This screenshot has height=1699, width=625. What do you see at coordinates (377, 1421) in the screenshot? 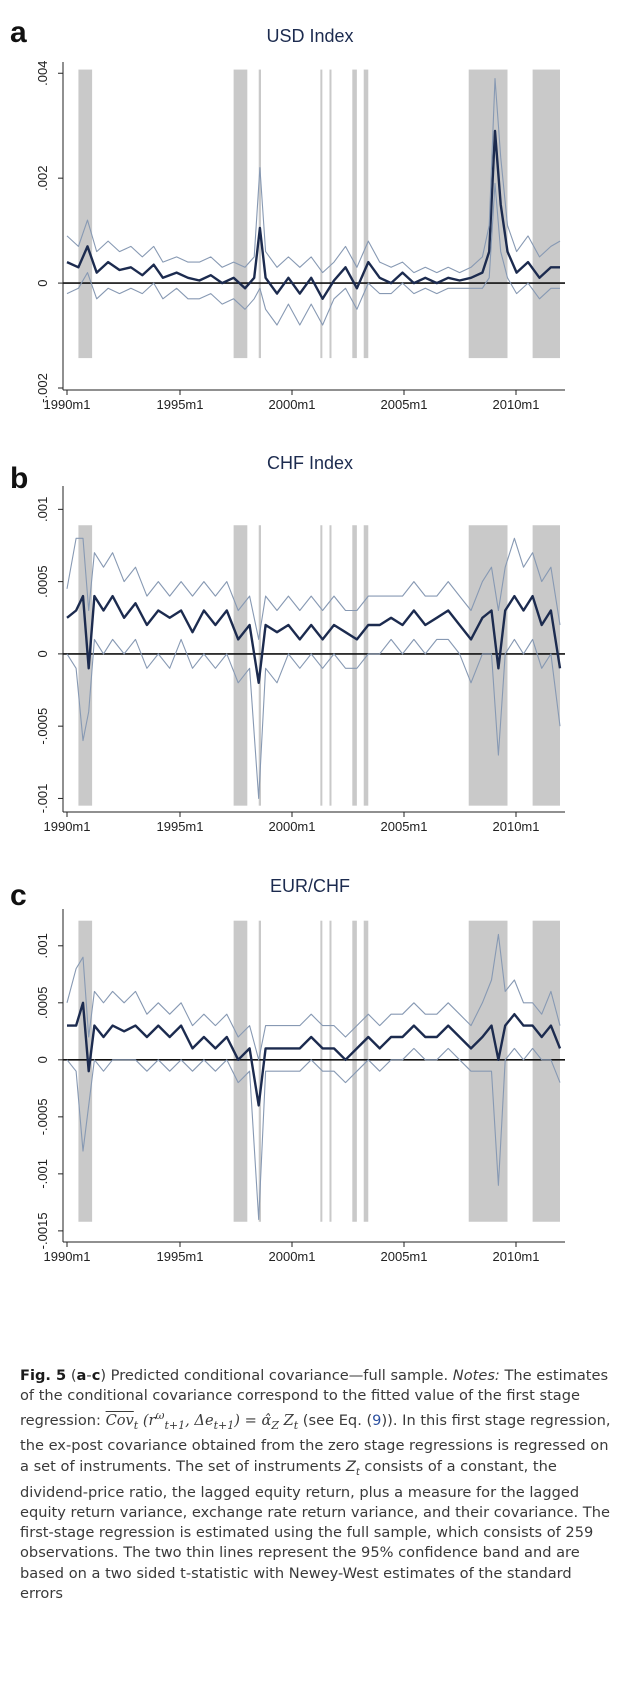
I see `equation-link: 9` at bounding box center [377, 1421].